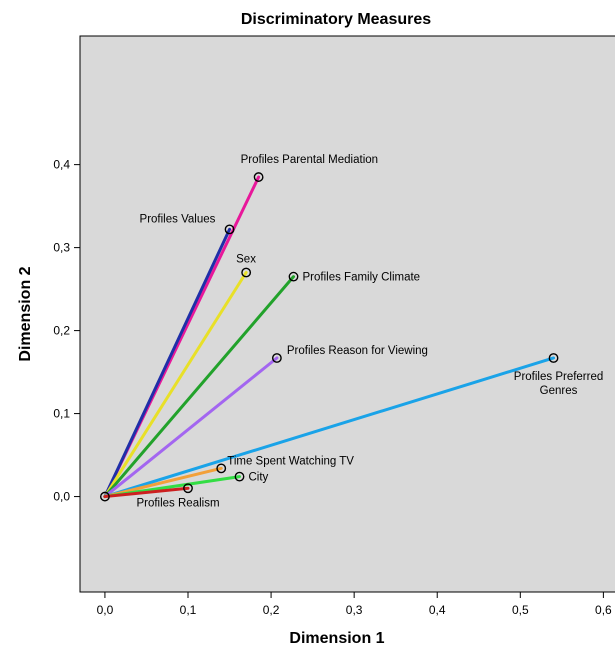 The image size is (615, 652). What do you see at coordinates (558, 384) in the screenshot?
I see `series-label: Profiles Preferred Genres` at bounding box center [558, 384].